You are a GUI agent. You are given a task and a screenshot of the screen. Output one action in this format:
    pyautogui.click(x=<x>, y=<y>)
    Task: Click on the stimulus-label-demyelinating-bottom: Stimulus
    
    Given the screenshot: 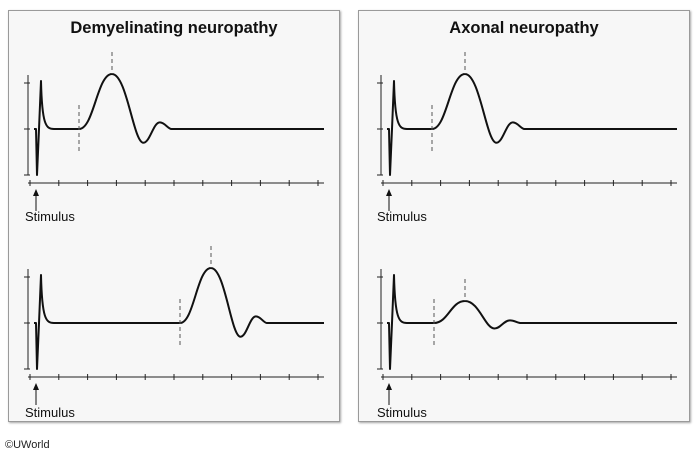 What is the action you would take?
    pyautogui.click(x=50, y=412)
    